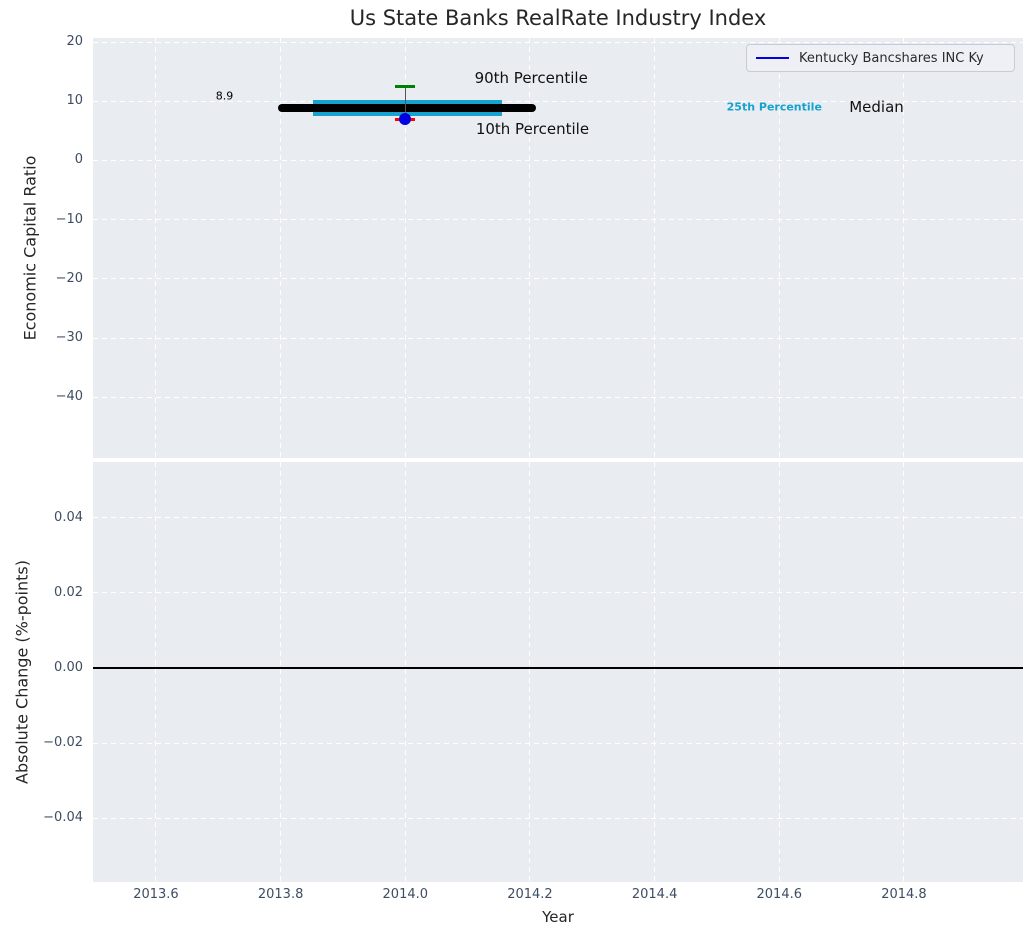 The width and height of the screenshot is (1034, 942). What do you see at coordinates (772, 58) in the screenshot?
I see `legend-line-sample` at bounding box center [772, 58].